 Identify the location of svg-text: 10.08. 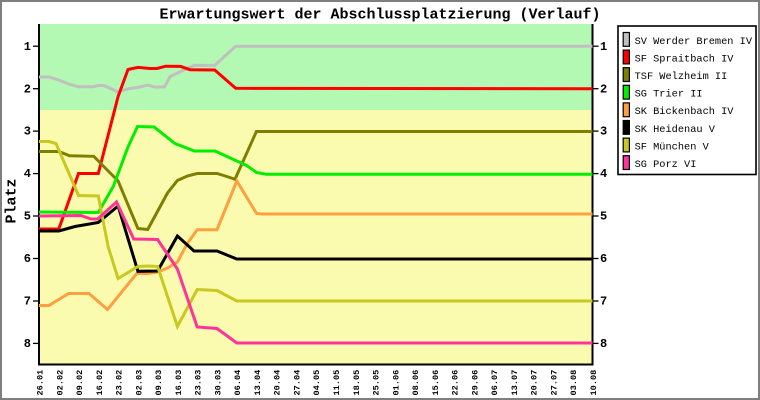
(594, 383).